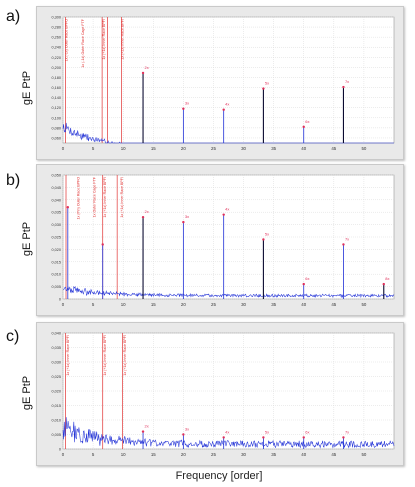  I want to click on y-tick-label: 0,100, so click(56, 118).